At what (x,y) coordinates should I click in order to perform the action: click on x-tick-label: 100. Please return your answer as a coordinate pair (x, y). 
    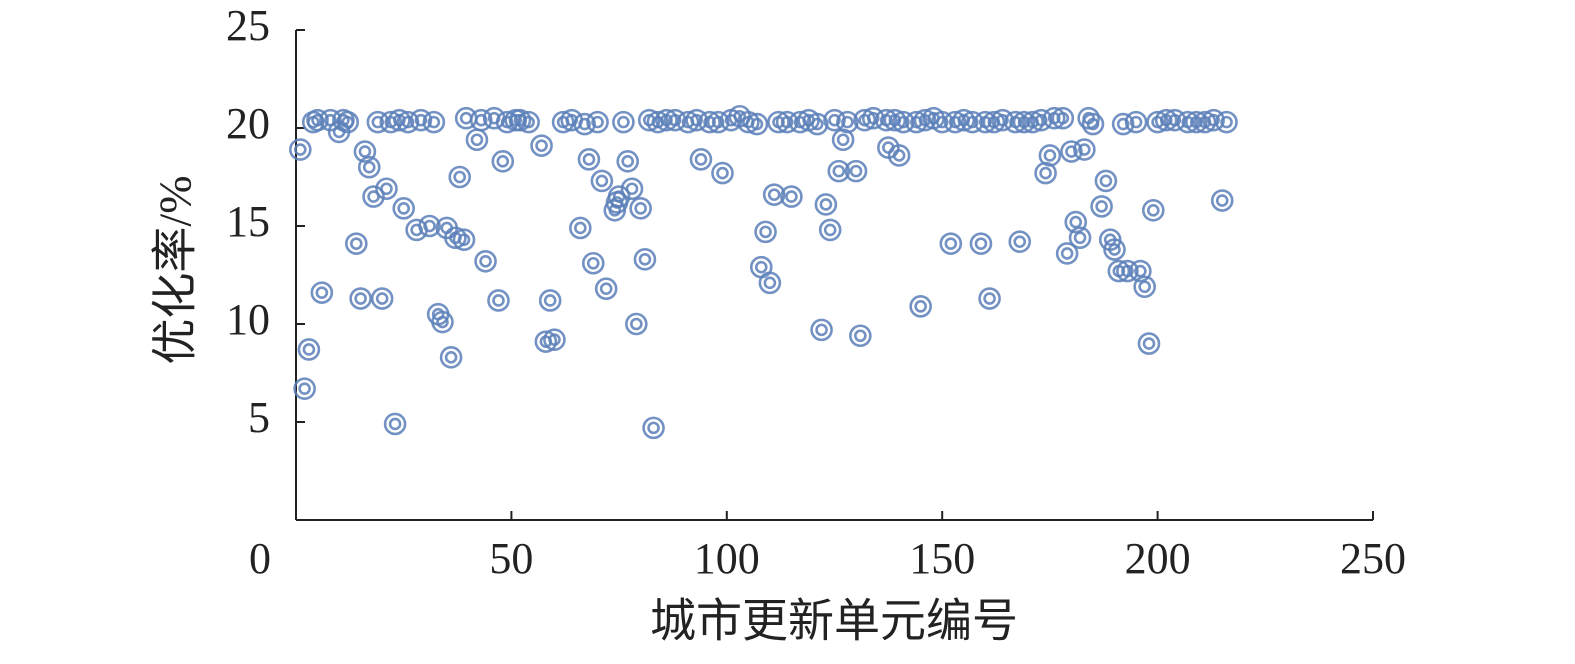
    Looking at the image, I should click on (727, 558).